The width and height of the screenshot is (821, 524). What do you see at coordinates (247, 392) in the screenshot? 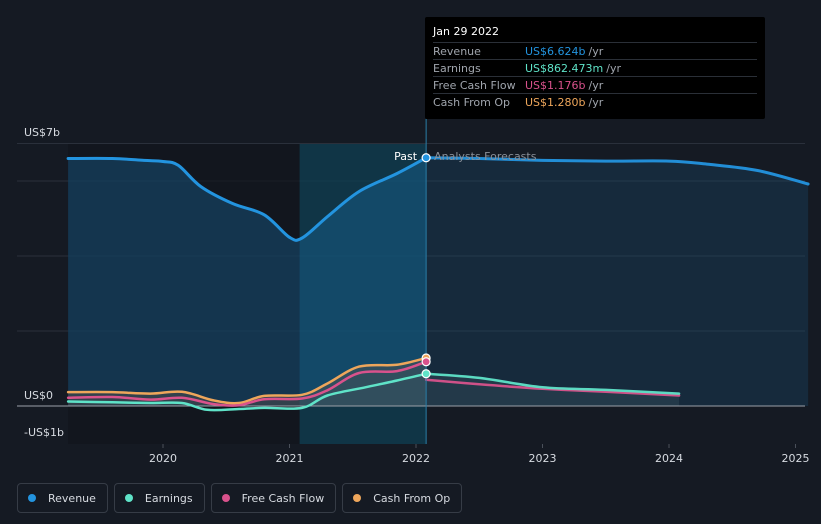
I see `earnings-past-line` at bounding box center [247, 392].